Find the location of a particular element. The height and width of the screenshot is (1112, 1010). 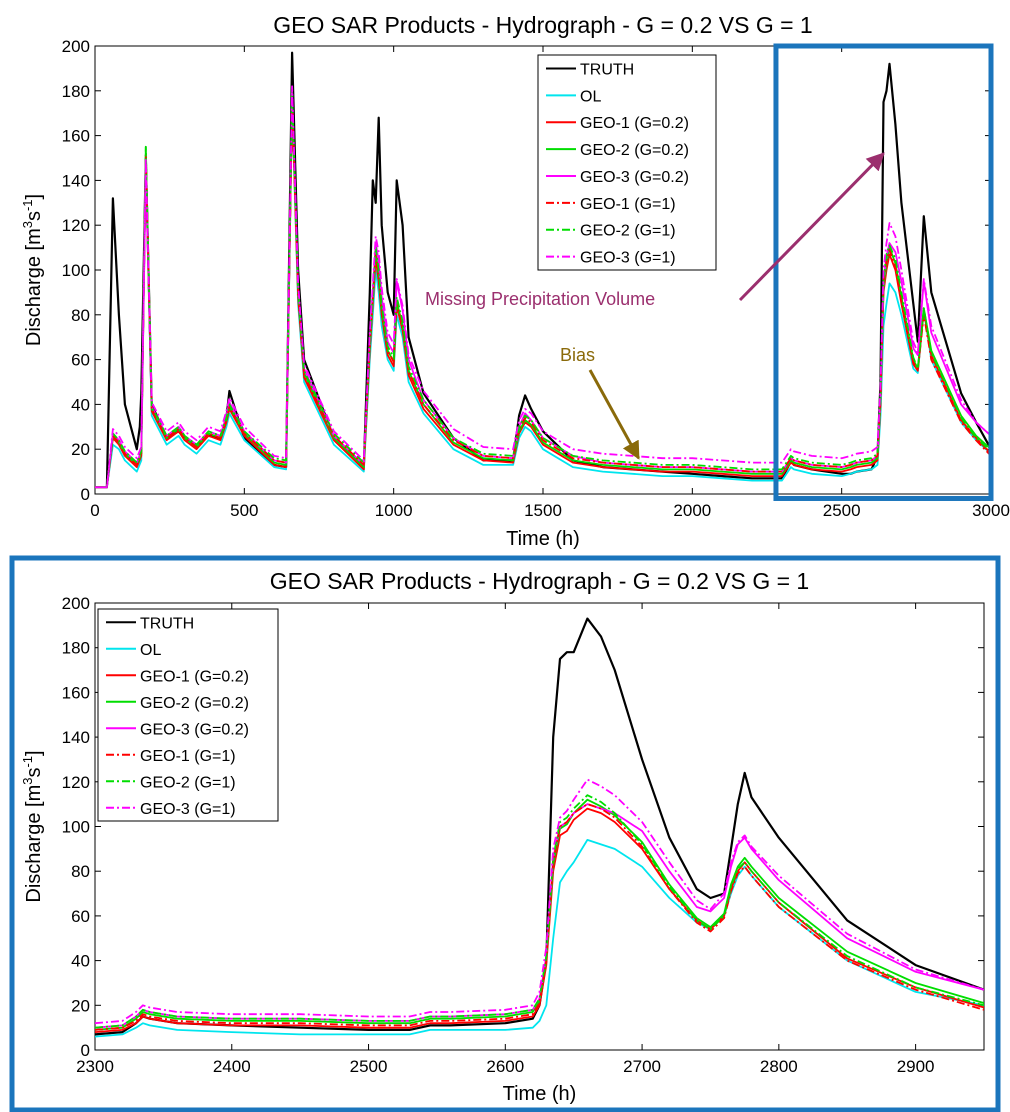

x-tick-label: 2800 is located at coordinates (779, 1066).